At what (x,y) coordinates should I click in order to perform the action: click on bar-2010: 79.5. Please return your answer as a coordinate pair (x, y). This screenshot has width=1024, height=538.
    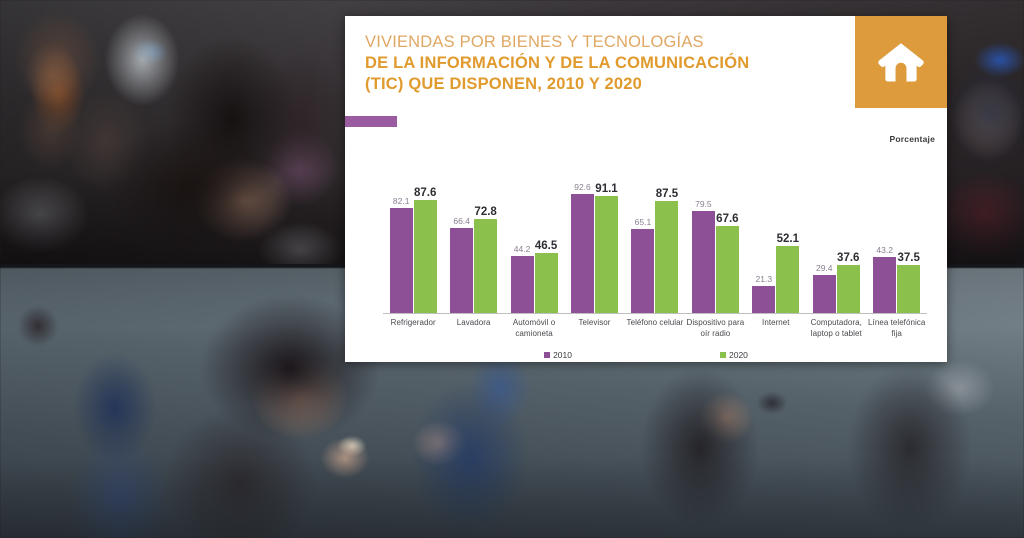
    Looking at the image, I should click on (703, 233).